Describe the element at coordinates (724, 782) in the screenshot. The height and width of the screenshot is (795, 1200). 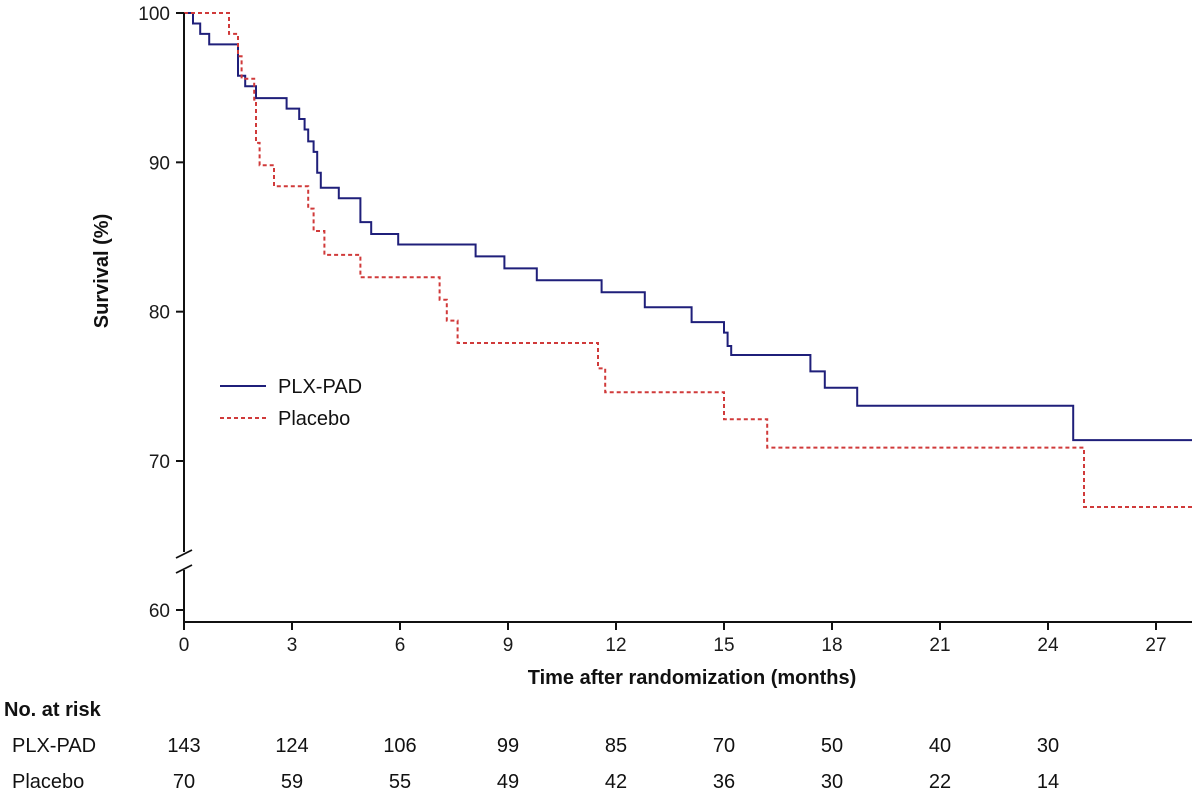
I see `risk-count: 36` at that location.